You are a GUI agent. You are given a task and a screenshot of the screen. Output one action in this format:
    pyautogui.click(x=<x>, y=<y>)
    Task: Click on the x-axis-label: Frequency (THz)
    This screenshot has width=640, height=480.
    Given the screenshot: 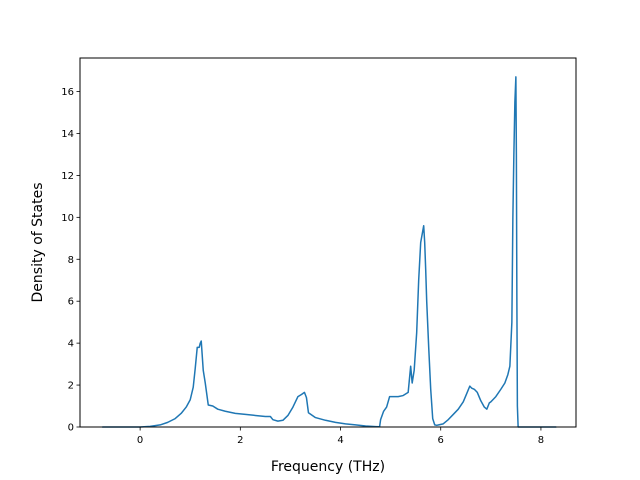 What is the action you would take?
    pyautogui.click(x=328, y=467)
    